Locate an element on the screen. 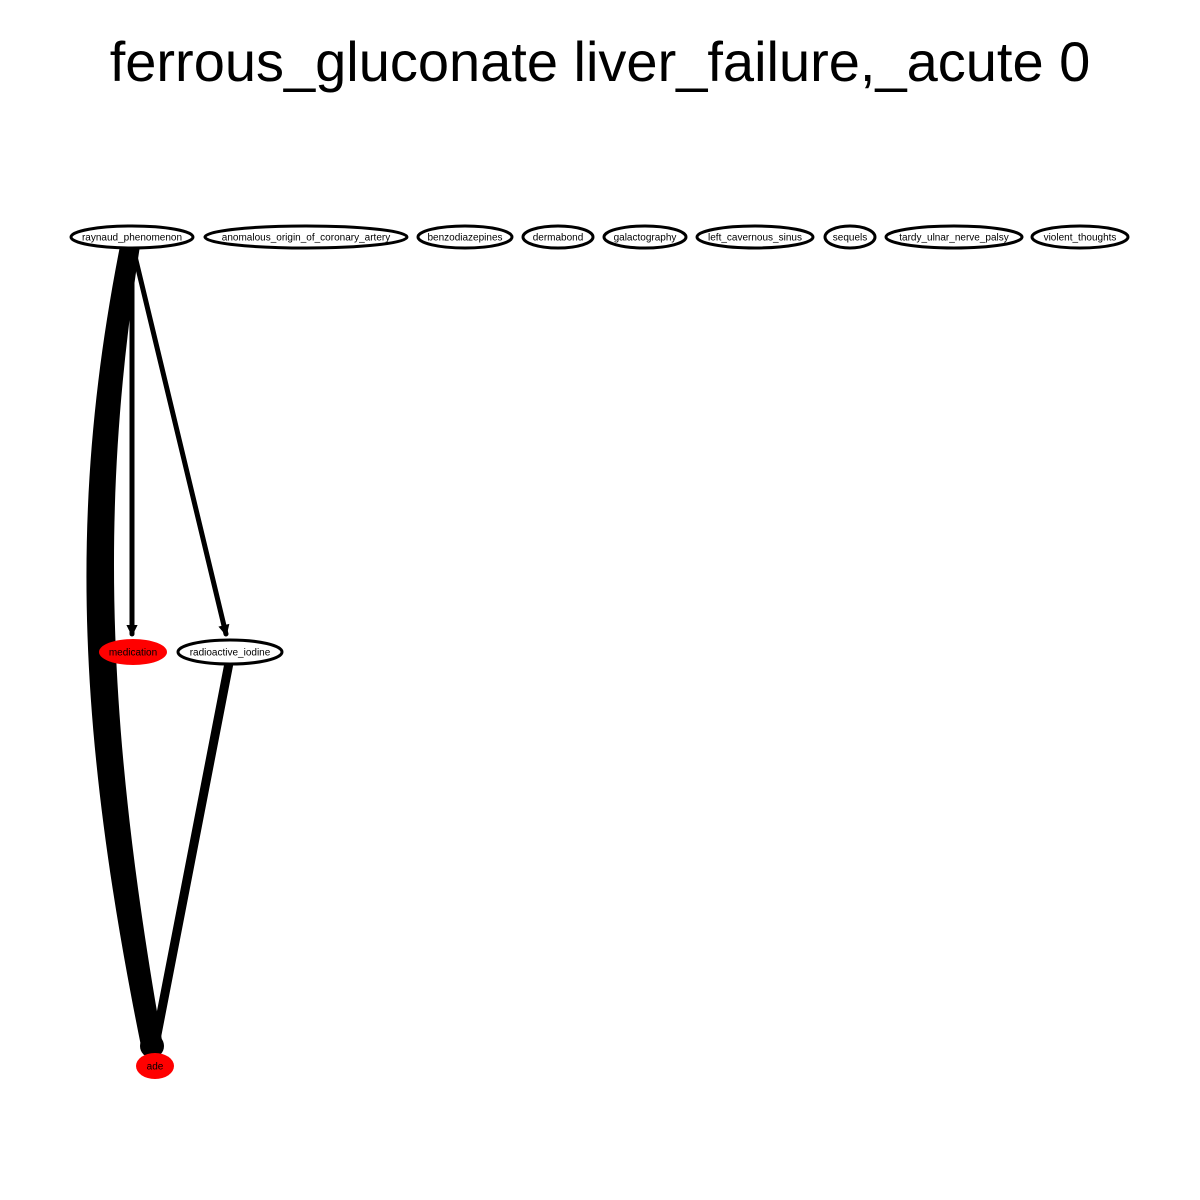 This screenshot has width=1200, height=1200. node-label: radioactive_iodine is located at coordinates (230, 653).